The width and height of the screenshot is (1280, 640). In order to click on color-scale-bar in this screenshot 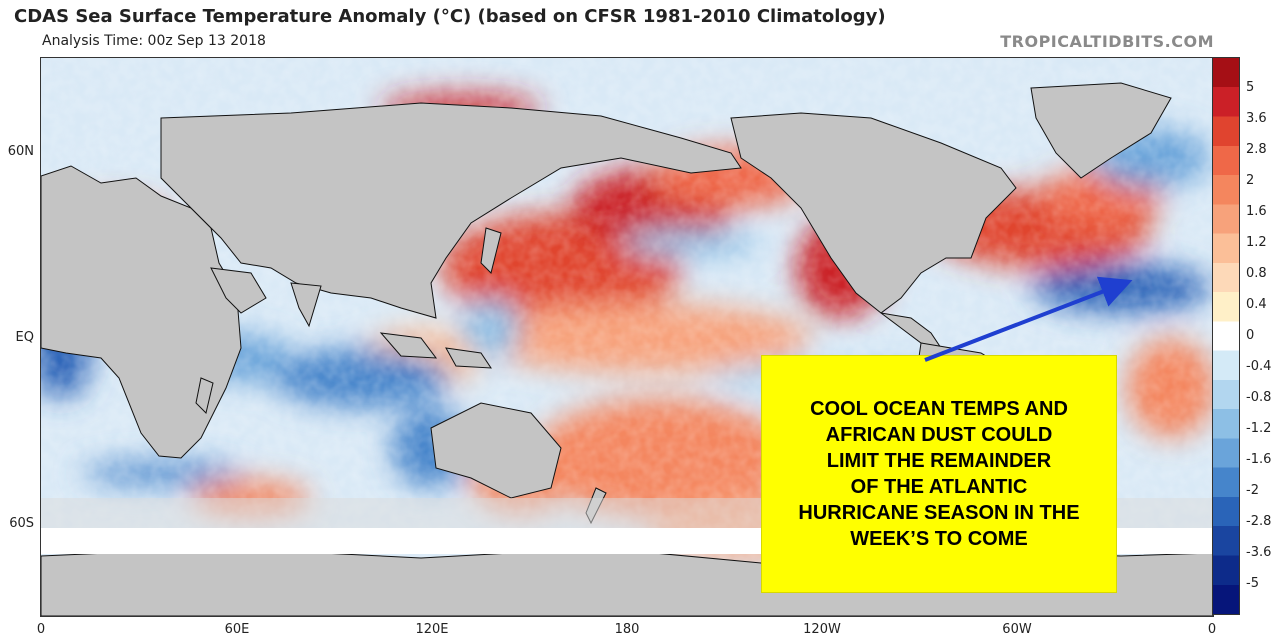, I will do `click(1226, 336)`.